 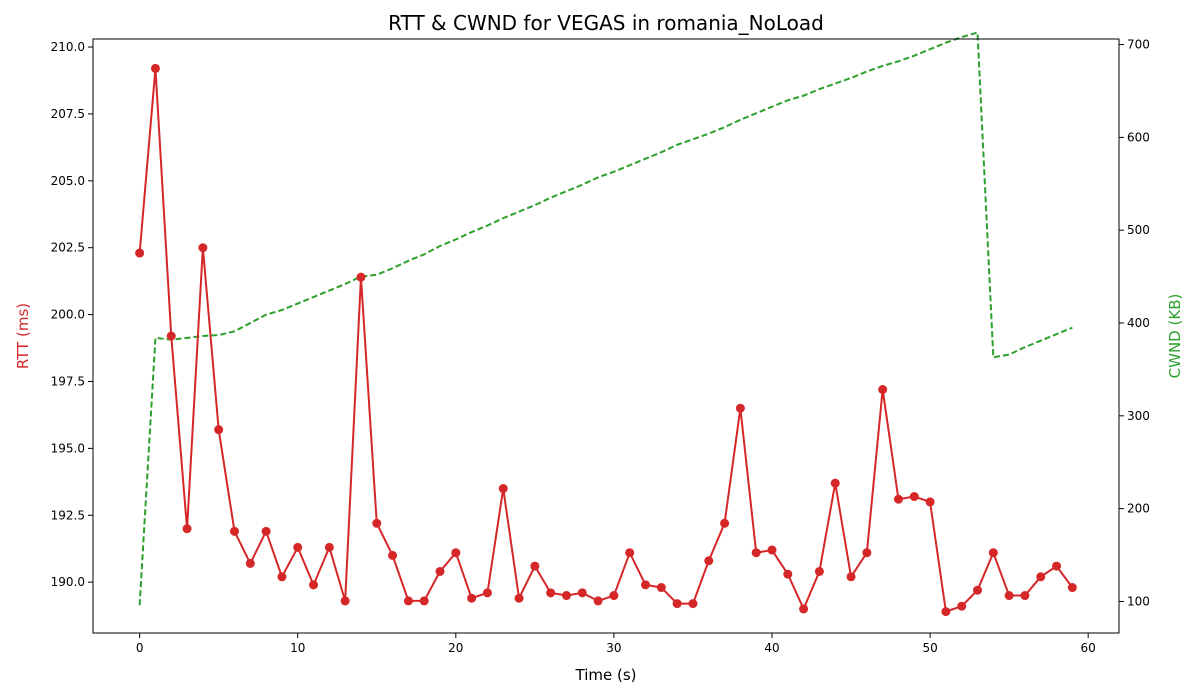 What do you see at coordinates (1138, 601) in the screenshot?
I see `y-right-tick-label: 100` at bounding box center [1138, 601].